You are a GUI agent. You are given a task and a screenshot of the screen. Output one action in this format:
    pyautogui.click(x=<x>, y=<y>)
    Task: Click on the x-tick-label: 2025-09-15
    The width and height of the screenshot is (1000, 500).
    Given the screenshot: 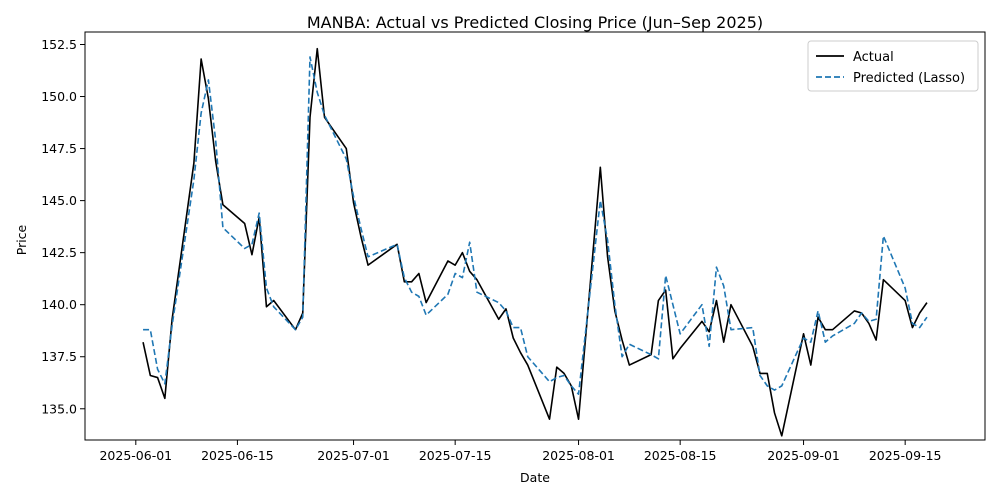 What is the action you would take?
    pyautogui.click(x=905, y=455)
    